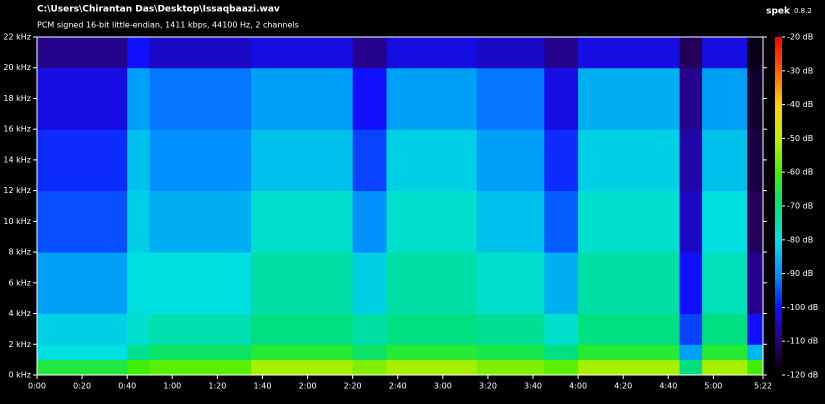 This screenshot has height=404, width=825. Describe the element at coordinates (20, 344) in the screenshot. I see `y-tick-label: 2 kHz` at that location.